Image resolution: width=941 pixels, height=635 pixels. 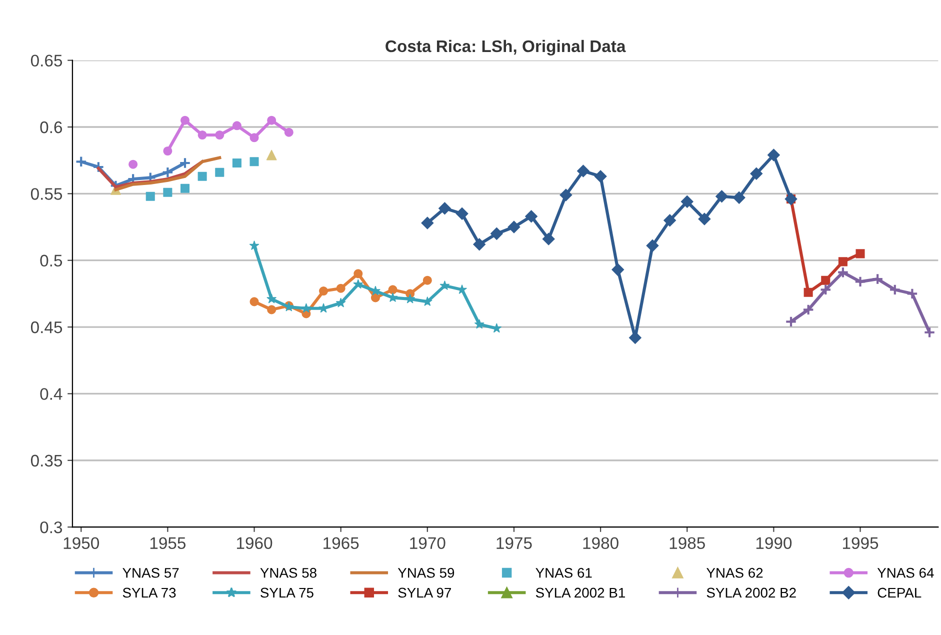 What do you see at coordinates (51, 394) in the screenshot?
I see `y-tick-label: 0.4` at bounding box center [51, 394].